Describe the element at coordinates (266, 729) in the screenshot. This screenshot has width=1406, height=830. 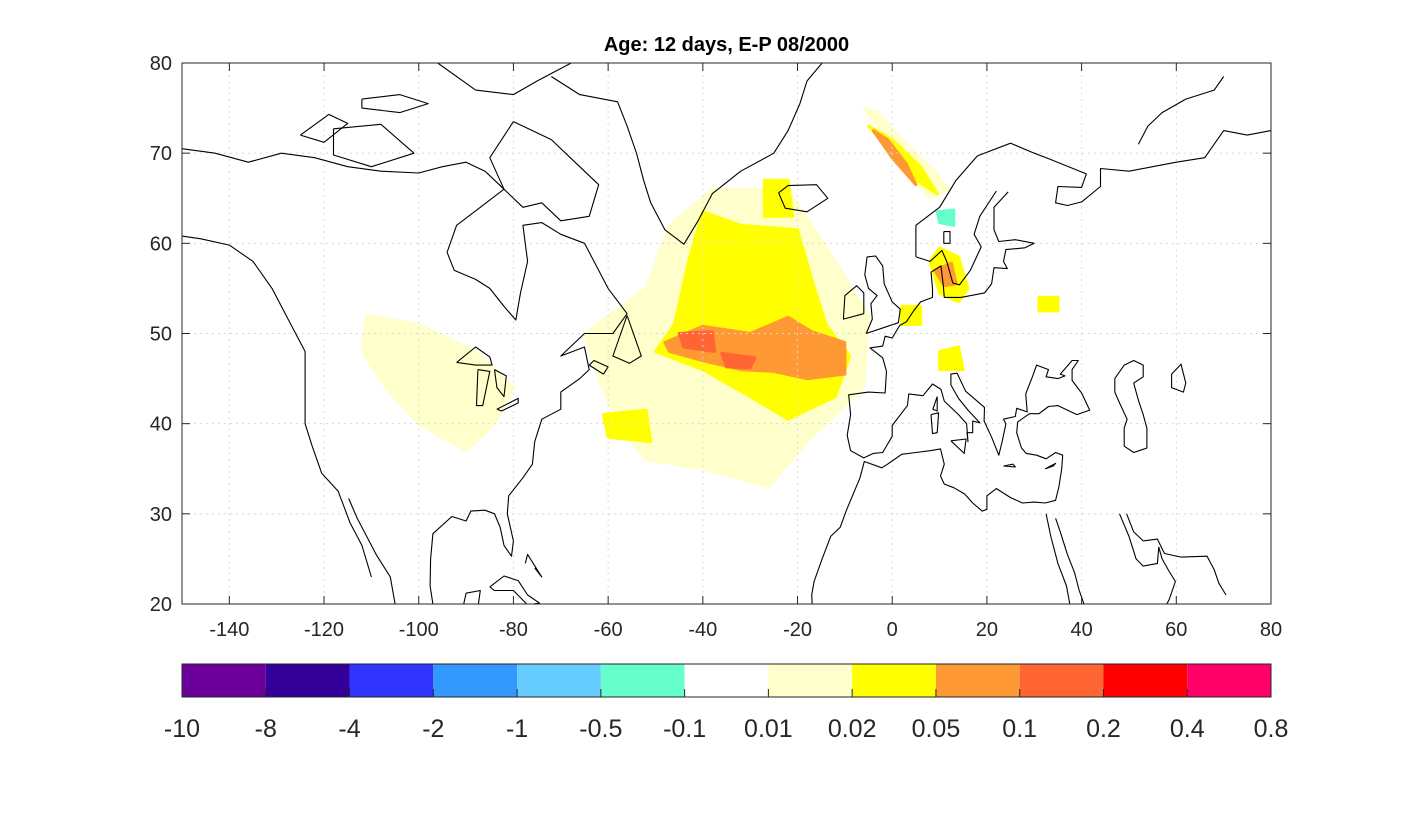
I see `colorbar-label: -8` at that location.